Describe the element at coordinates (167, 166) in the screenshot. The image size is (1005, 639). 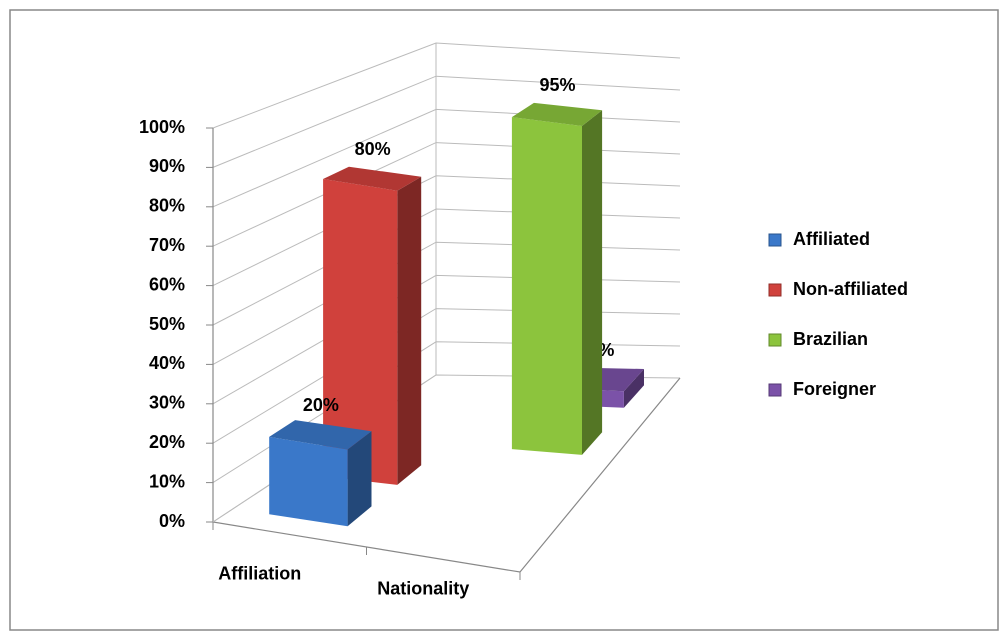
I see `y-tick-label: 90%` at that location.